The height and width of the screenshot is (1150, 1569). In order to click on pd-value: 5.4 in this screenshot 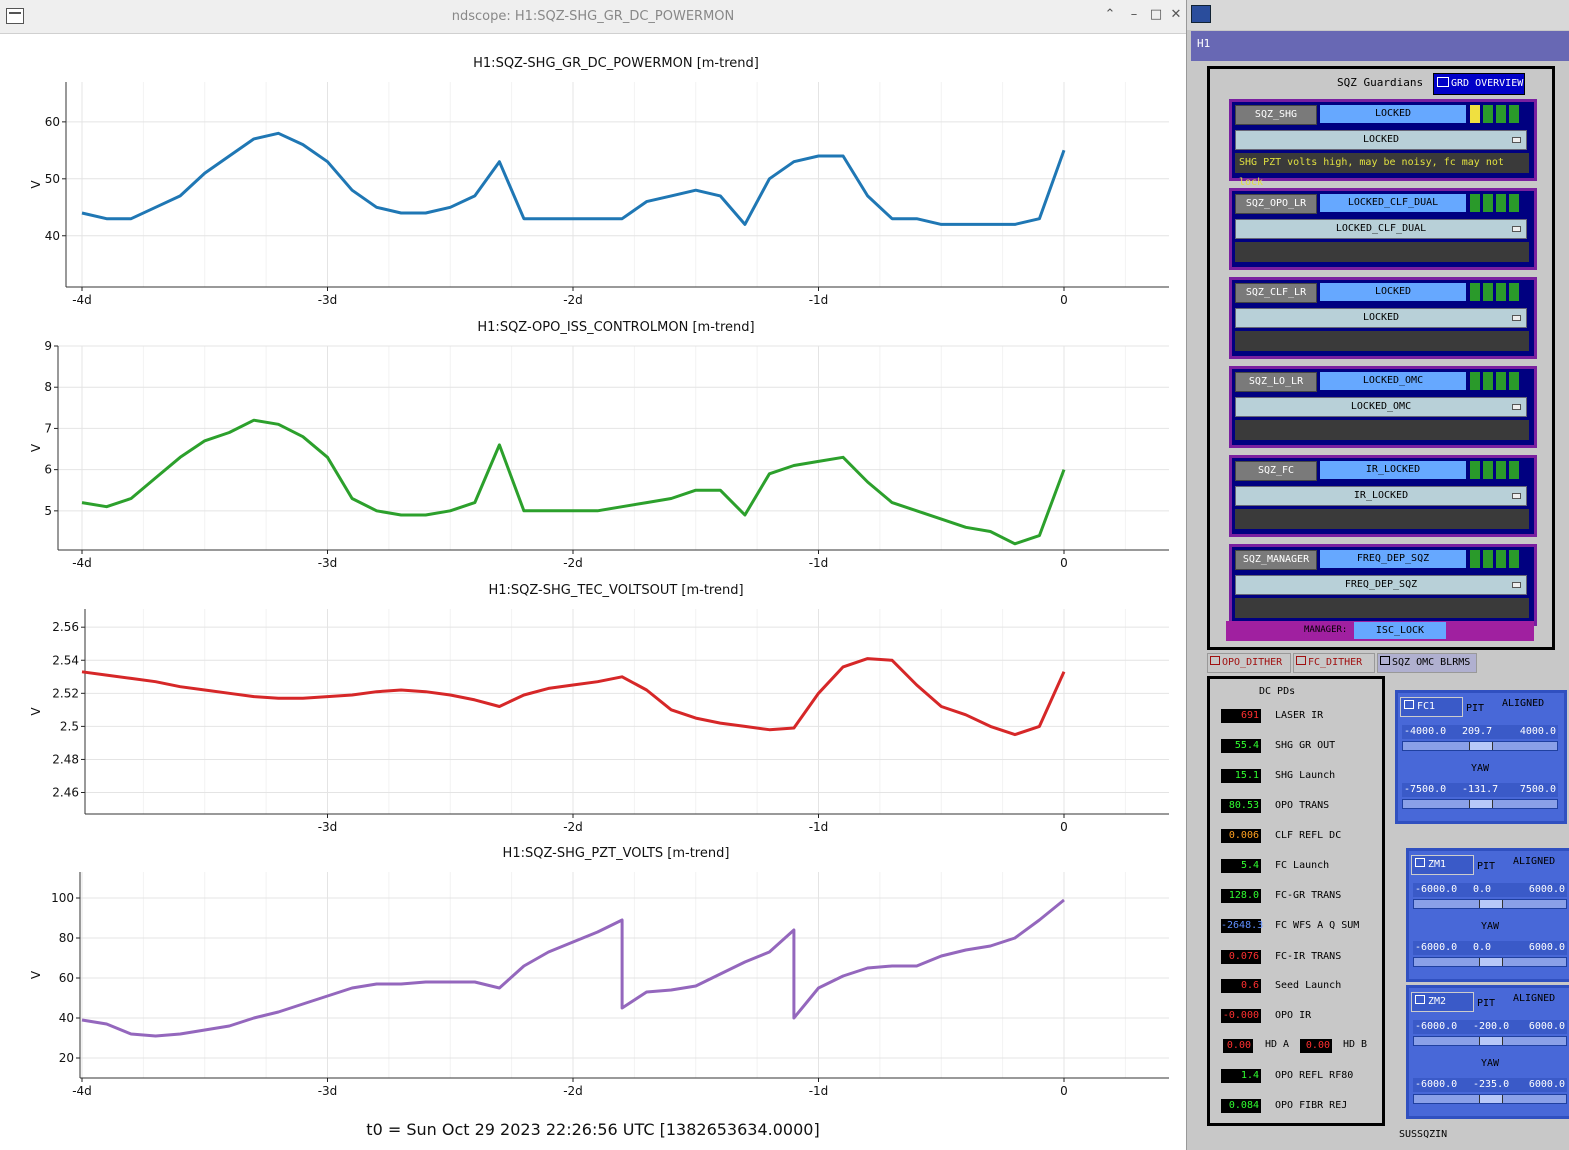, I will do `click(1241, 866)`.